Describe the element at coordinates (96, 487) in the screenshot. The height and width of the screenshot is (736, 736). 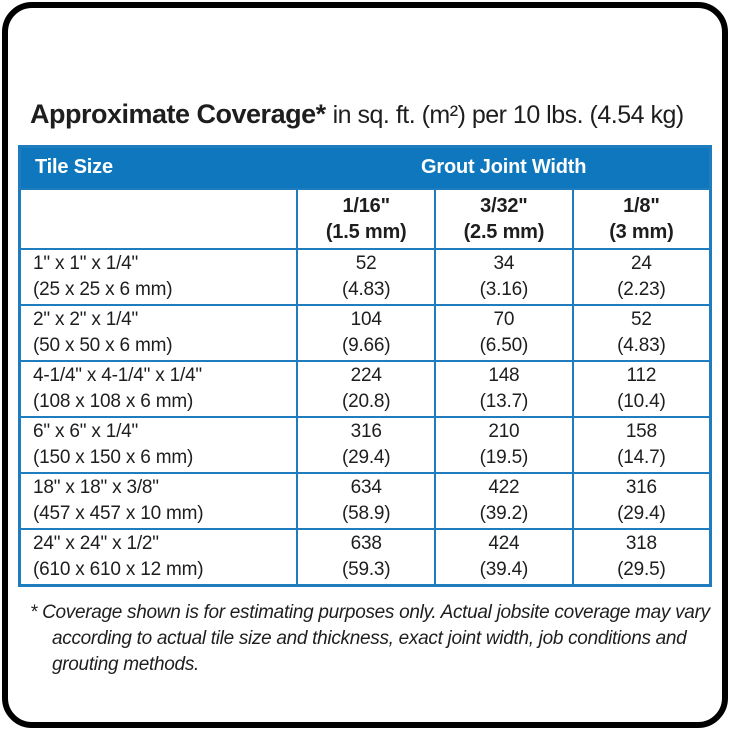
I see `tile-size-imperial: 18" x 18" x 3/8"` at that location.